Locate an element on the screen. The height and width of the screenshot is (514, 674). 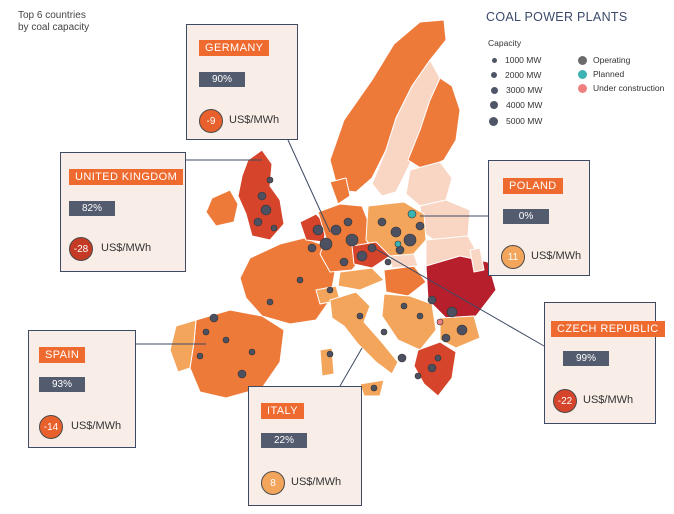
legend-capacity-label: 5000 MW is located at coordinates (524, 121).